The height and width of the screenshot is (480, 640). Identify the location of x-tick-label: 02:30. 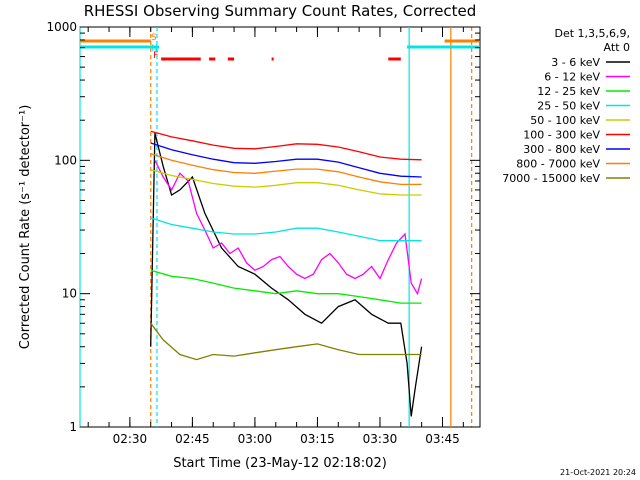
(130, 439).